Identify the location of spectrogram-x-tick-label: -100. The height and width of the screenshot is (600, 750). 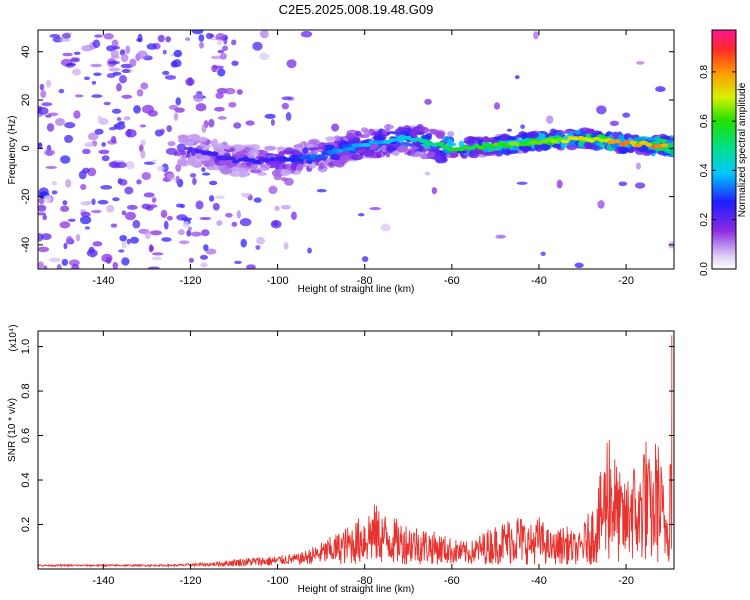
(278, 281).